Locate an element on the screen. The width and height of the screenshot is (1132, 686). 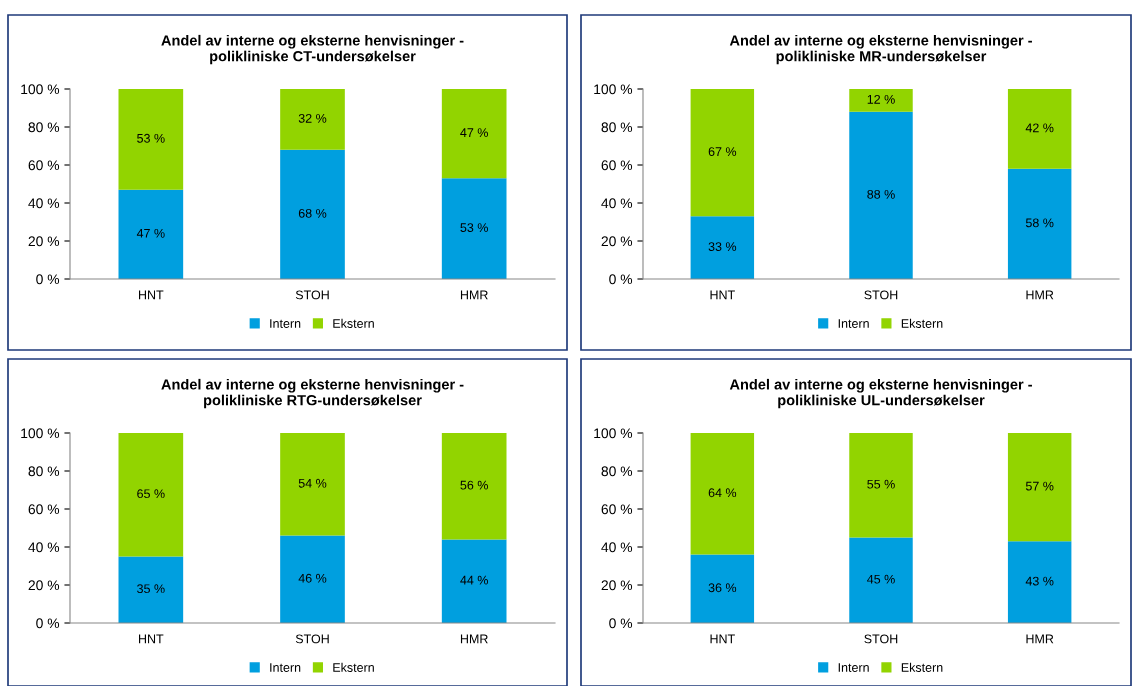
data-label: 65 % is located at coordinates (151, 494).